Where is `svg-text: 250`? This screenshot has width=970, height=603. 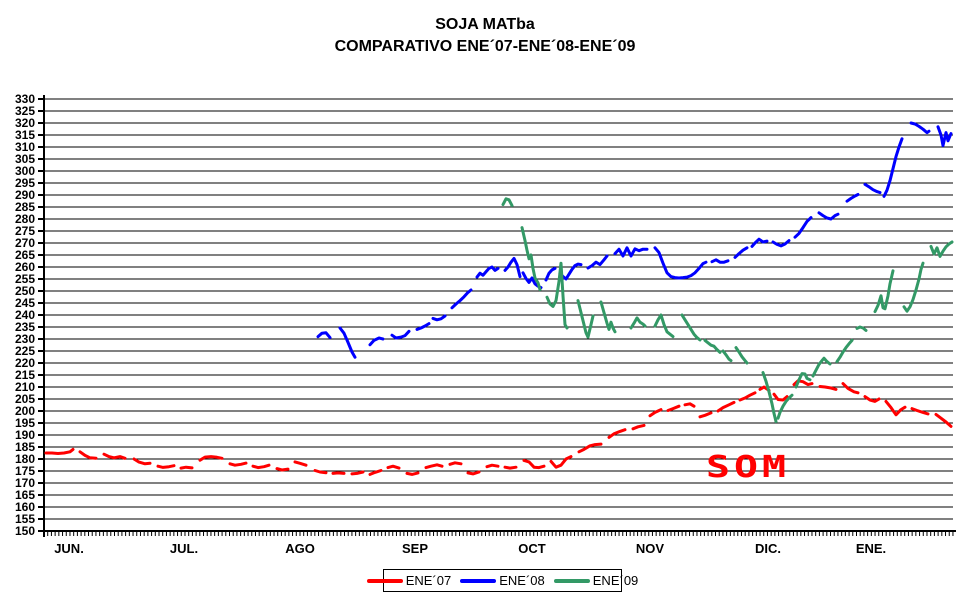
svg-text: 250 is located at coordinates (25, 291).